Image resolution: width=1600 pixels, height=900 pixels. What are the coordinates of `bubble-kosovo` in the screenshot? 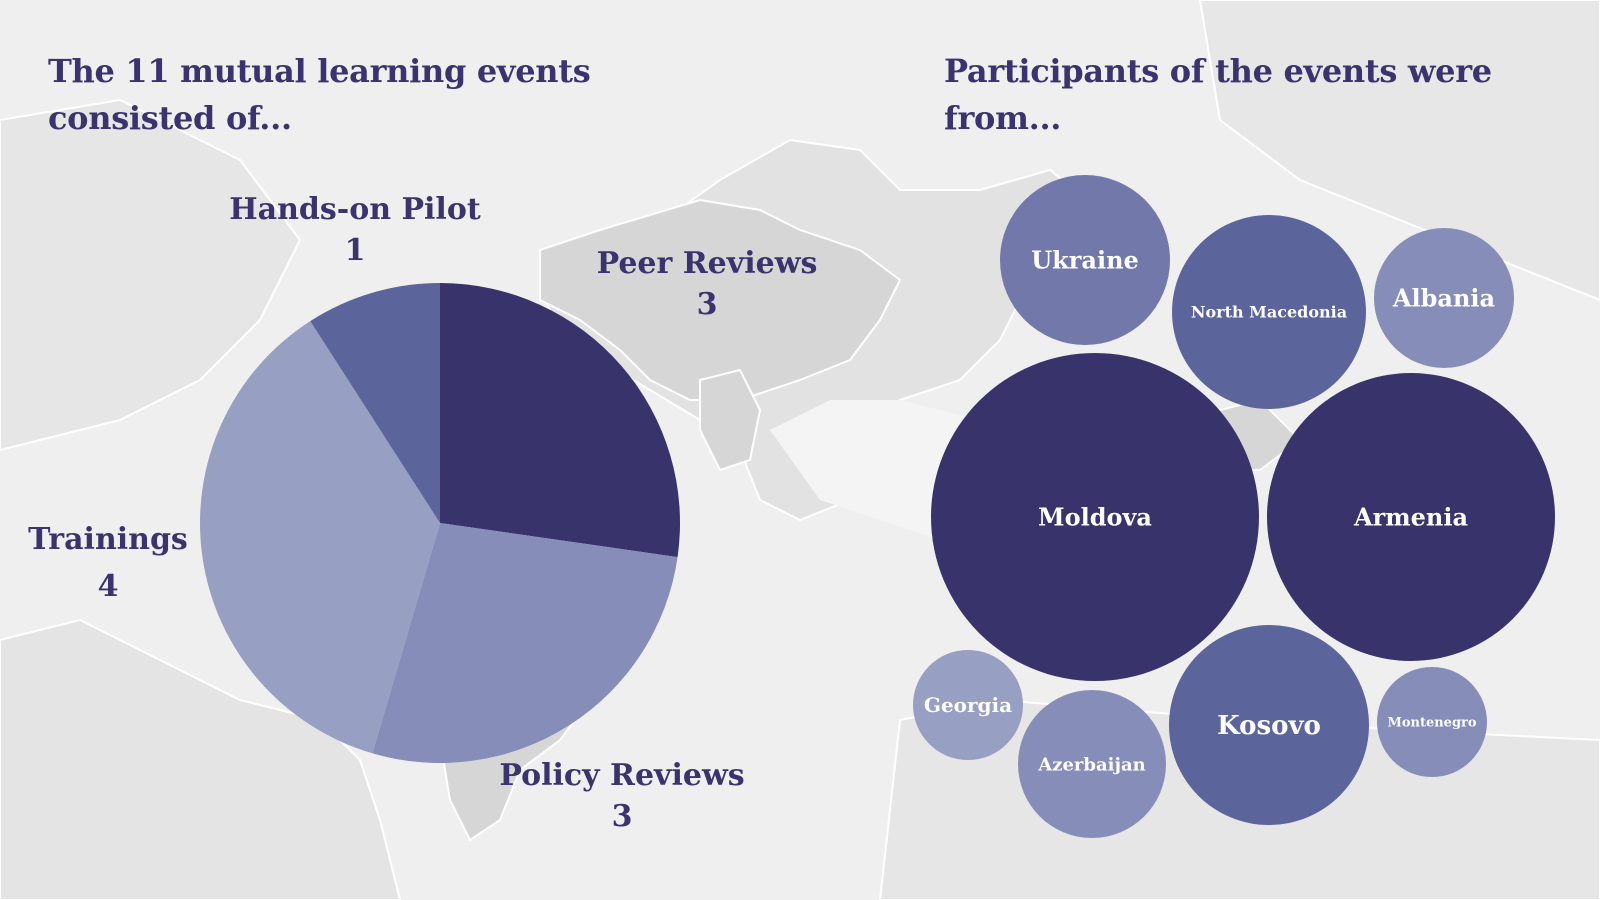 It's located at (1269, 725).